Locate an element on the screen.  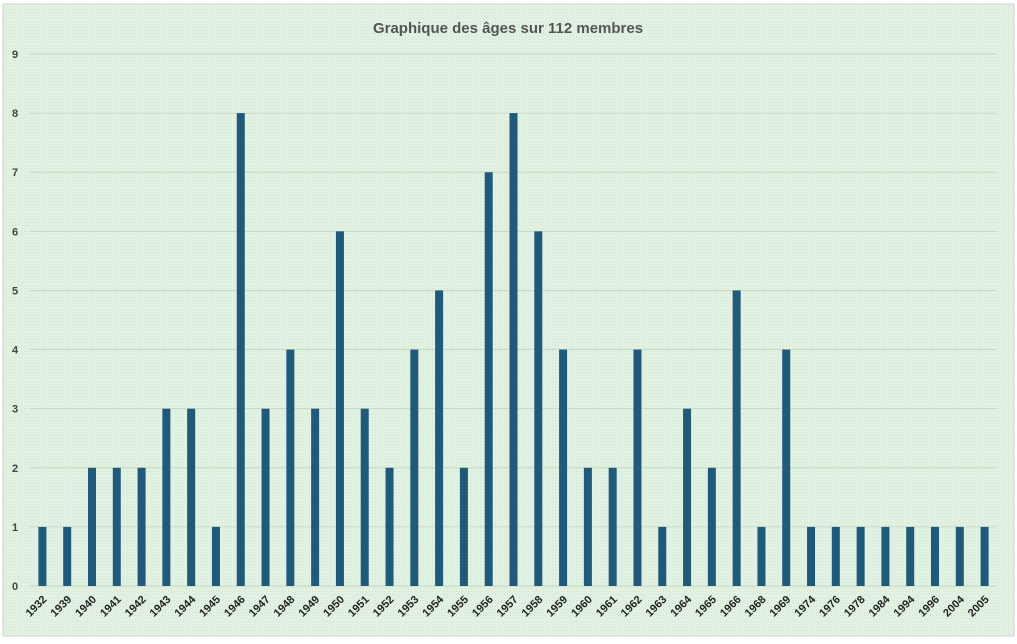
y-tick-label: 3 is located at coordinates (15, 410).